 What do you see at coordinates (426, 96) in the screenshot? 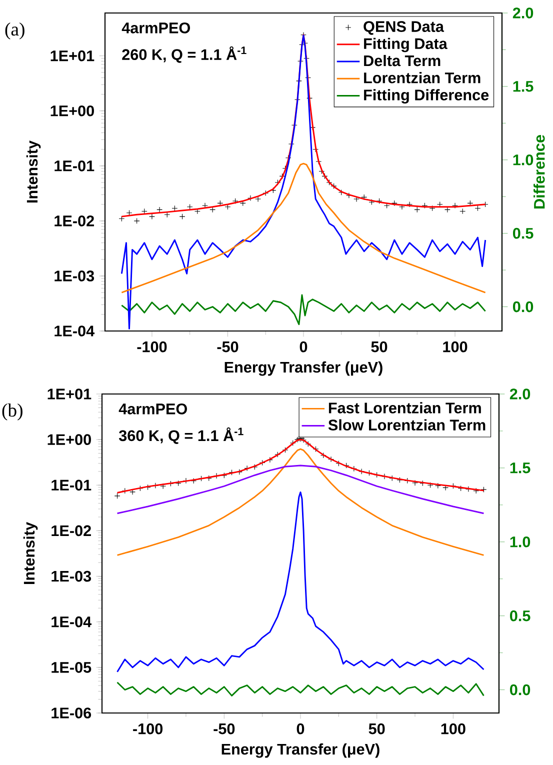
I see `legend-label: Fitting Difference` at bounding box center [426, 96].